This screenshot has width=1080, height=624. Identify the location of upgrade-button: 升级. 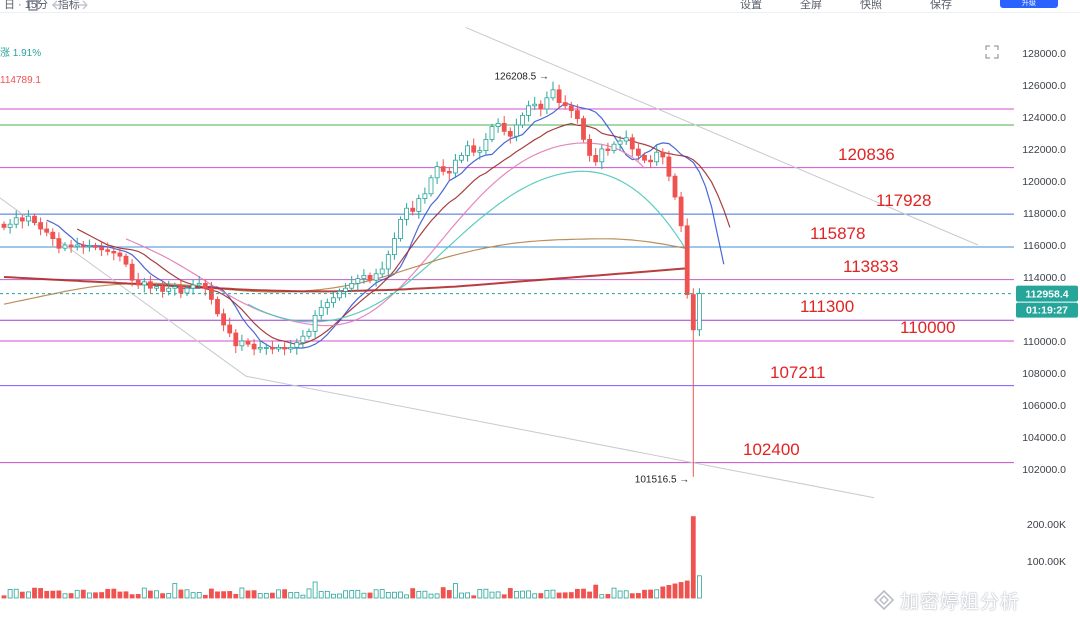
(1029, 4).